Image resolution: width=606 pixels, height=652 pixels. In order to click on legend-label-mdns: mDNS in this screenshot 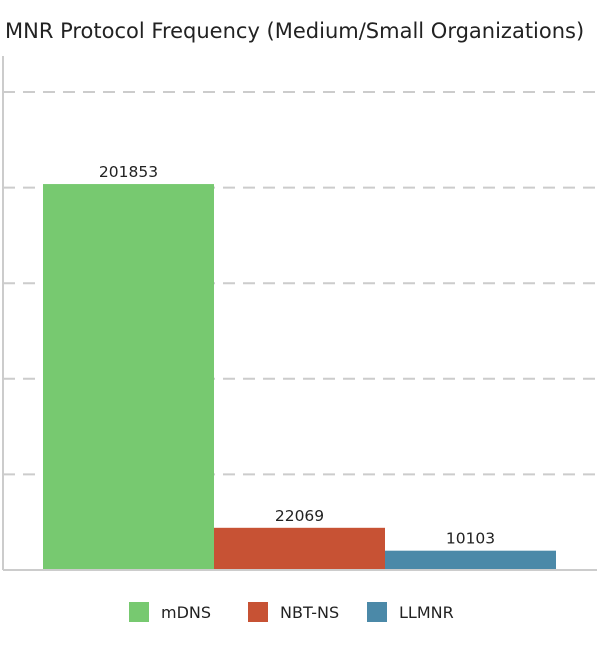, I will do `click(186, 612)`.